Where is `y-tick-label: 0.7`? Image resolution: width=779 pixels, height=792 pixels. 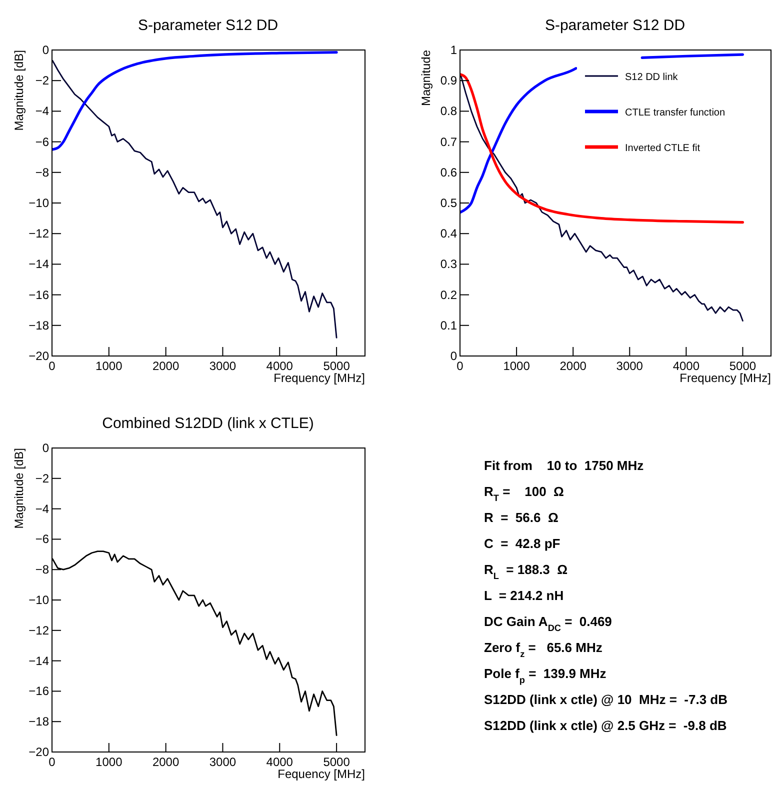 y-tick-label: 0.7 is located at coordinates (449, 141).